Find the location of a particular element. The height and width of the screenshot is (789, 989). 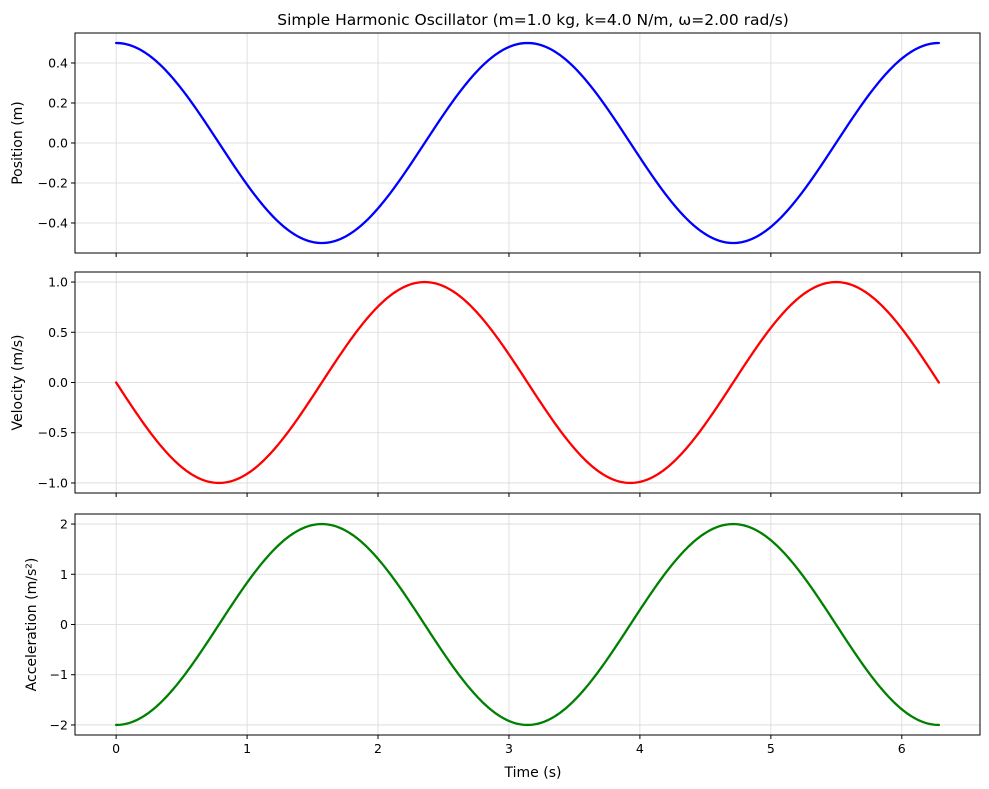

position-y-axis-label: Position (m) is located at coordinates (18, 143).